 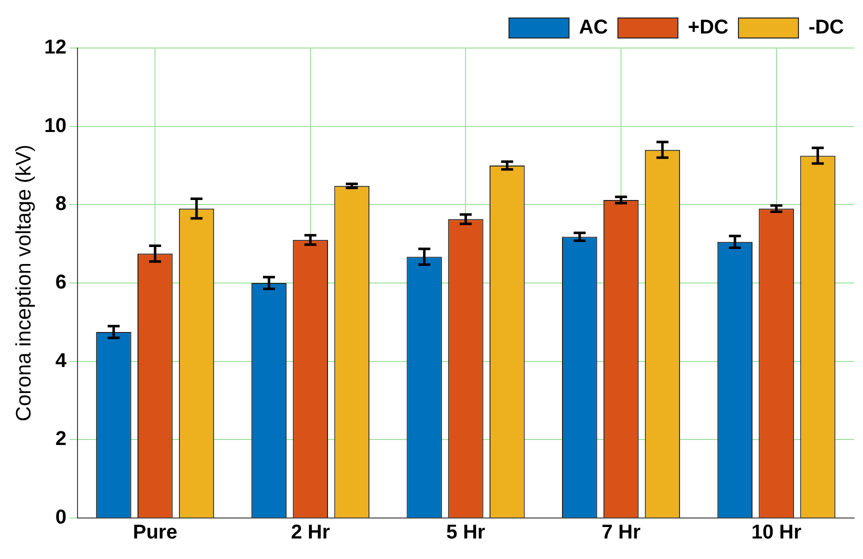 What do you see at coordinates (466, 533) in the screenshot?
I see `x-tick-label: 5 Hr` at bounding box center [466, 533].